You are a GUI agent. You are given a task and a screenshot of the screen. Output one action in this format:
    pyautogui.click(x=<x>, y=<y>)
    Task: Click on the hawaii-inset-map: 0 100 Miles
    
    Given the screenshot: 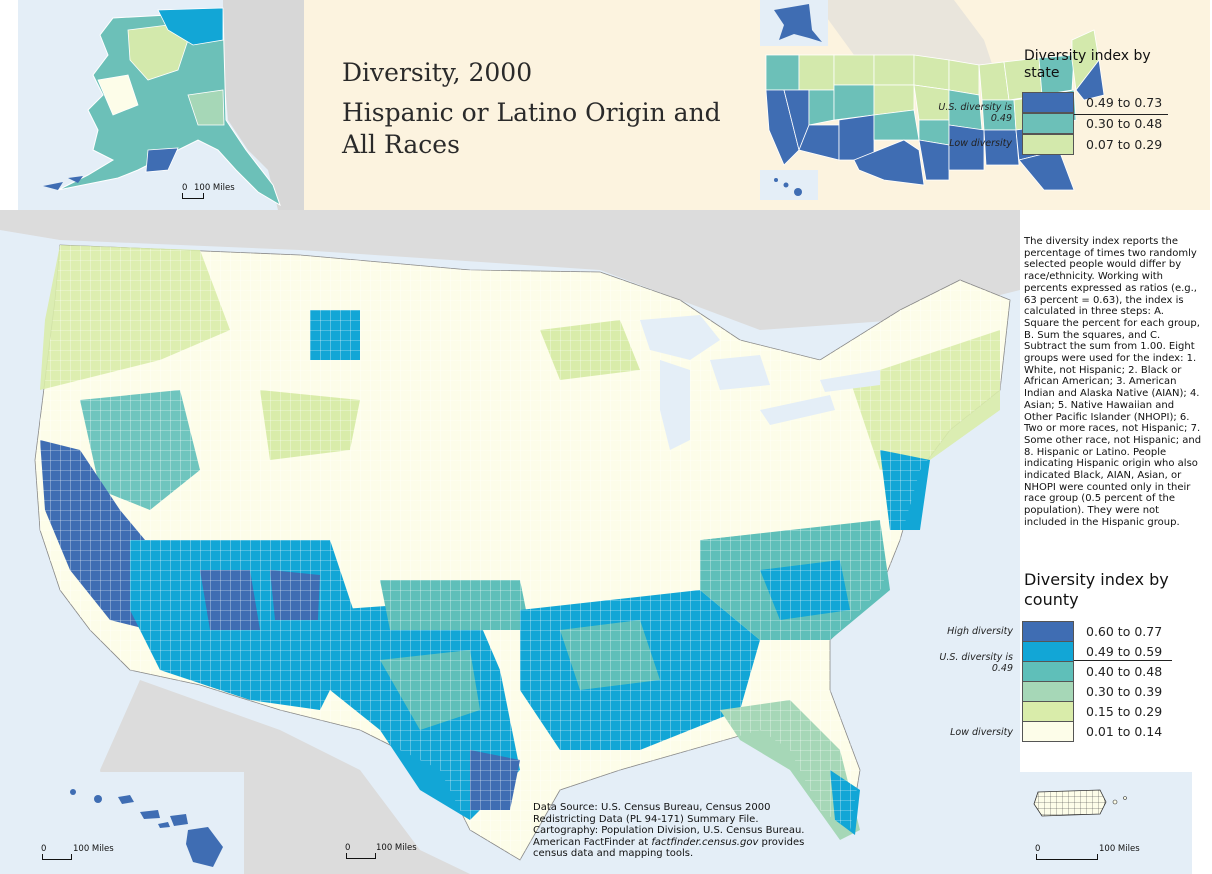 What is the action you would take?
    pyautogui.click(x=131, y=823)
    